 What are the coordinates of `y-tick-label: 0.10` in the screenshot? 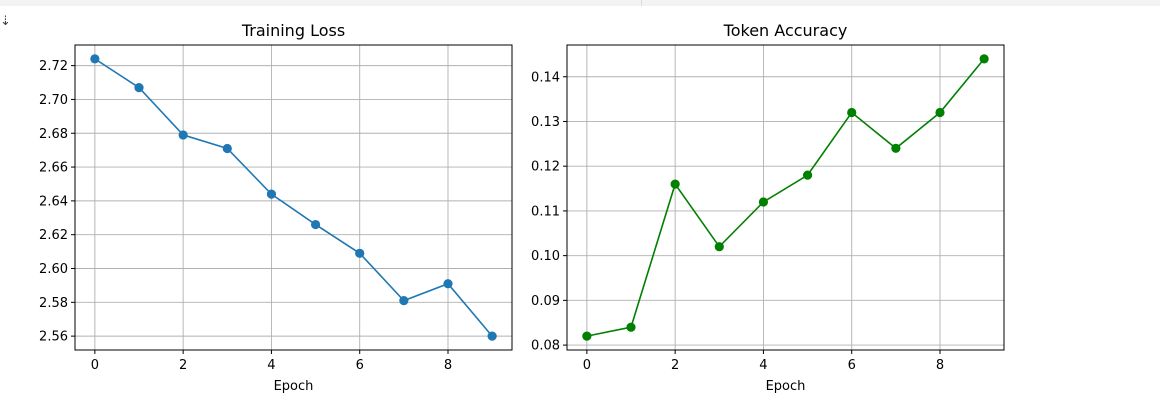 It's located at (545, 256).